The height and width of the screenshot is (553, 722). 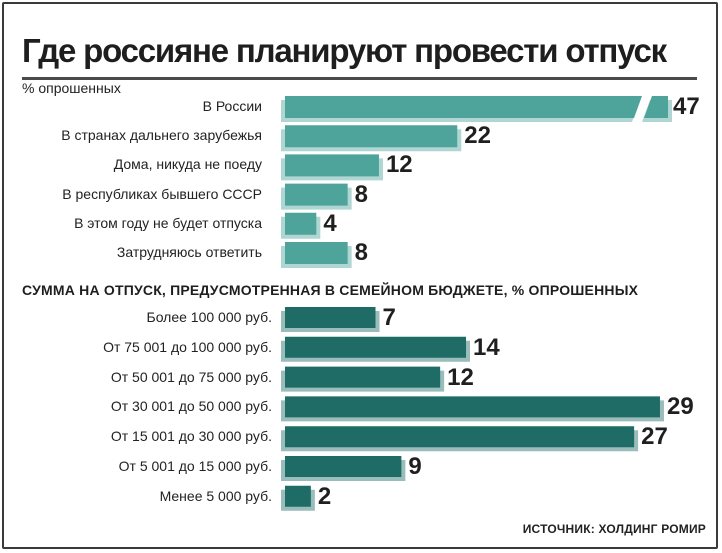 What do you see at coordinates (162, 193) in the screenshot?
I see `category-label-0-3: В республиках бывшего СССР` at bounding box center [162, 193].